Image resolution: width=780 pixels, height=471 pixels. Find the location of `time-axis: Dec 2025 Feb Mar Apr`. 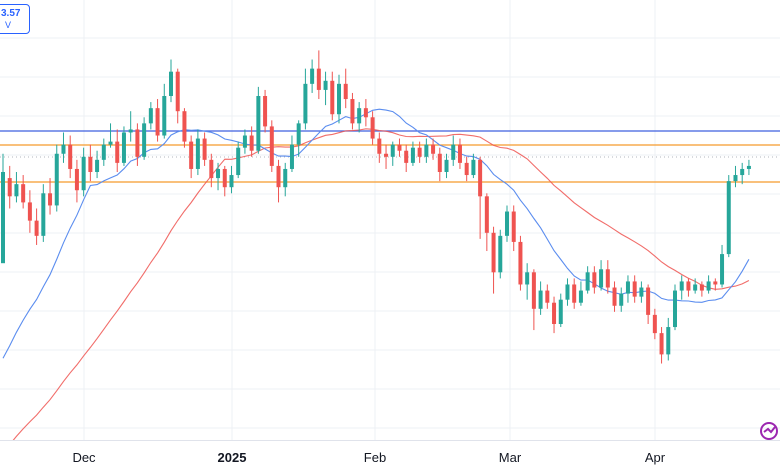

time-axis: Dec 2025 Feb Mar Apr is located at coordinates (390, 455).